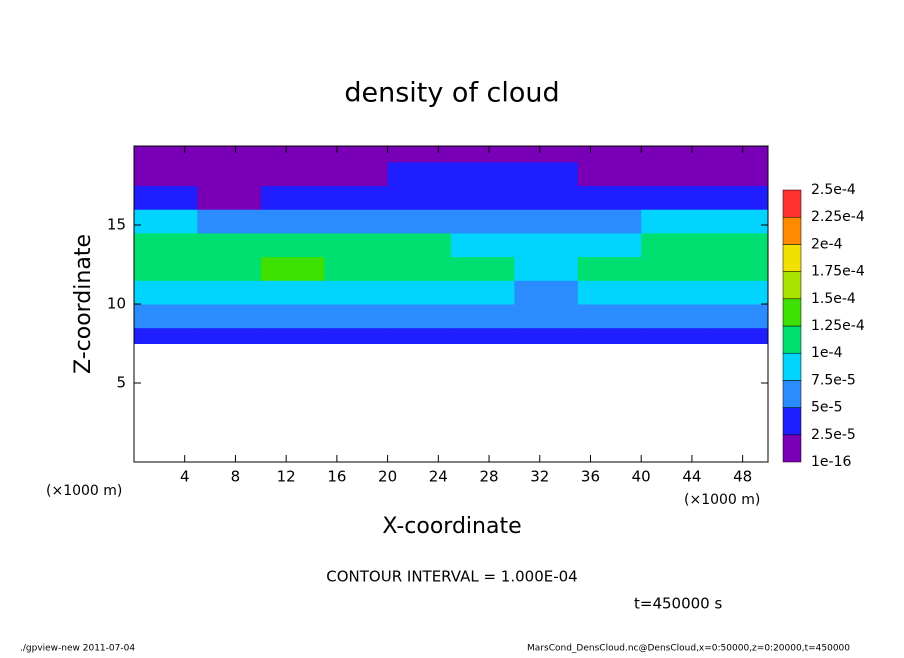 The image size is (904, 658). I want to click on y-unit-label: (×1000 m), so click(84, 491).